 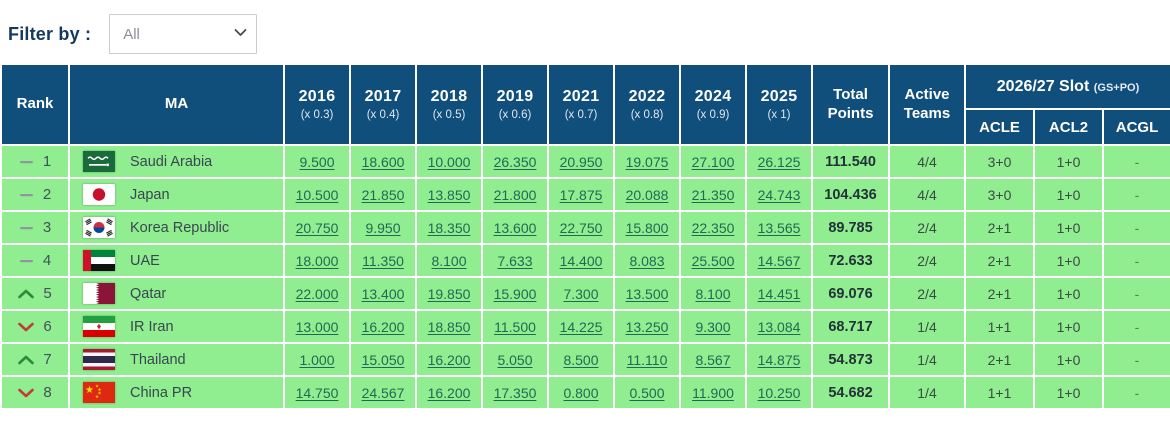 What do you see at coordinates (779, 359) in the screenshot?
I see `points-link: 14.875` at bounding box center [779, 359].